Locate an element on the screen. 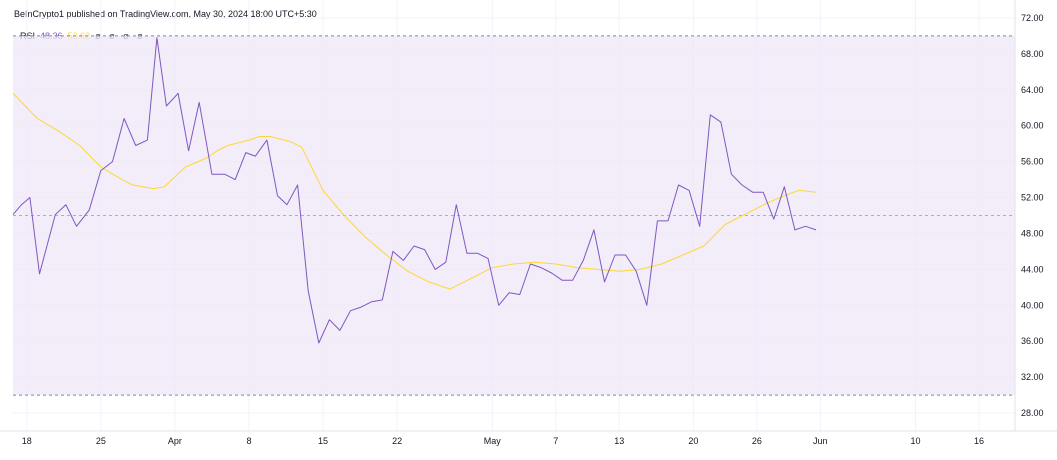 The image size is (1057, 460). y-tick-label: 60.00 is located at coordinates (1032, 126).